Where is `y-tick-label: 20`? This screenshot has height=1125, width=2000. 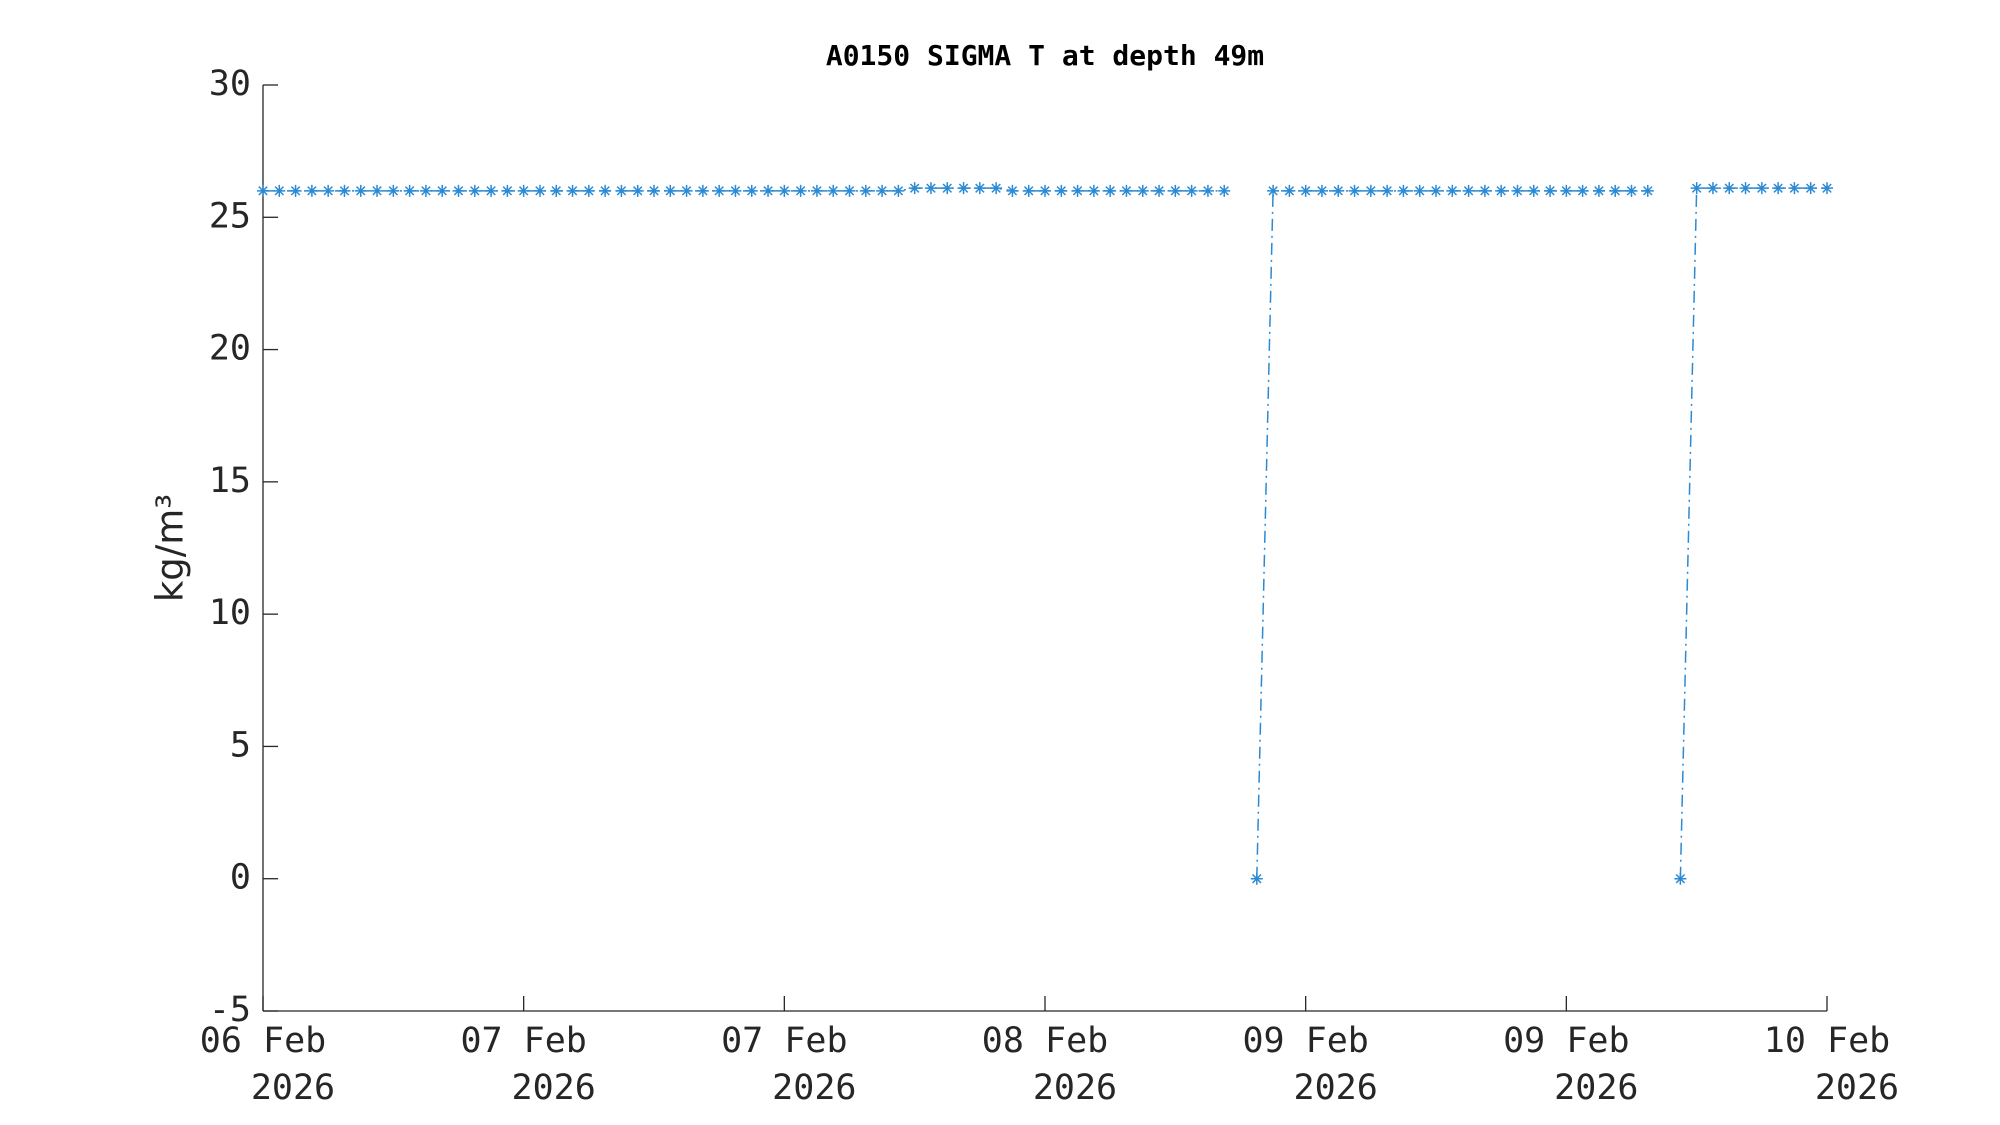 y-tick-label: 20 is located at coordinates (230, 349).